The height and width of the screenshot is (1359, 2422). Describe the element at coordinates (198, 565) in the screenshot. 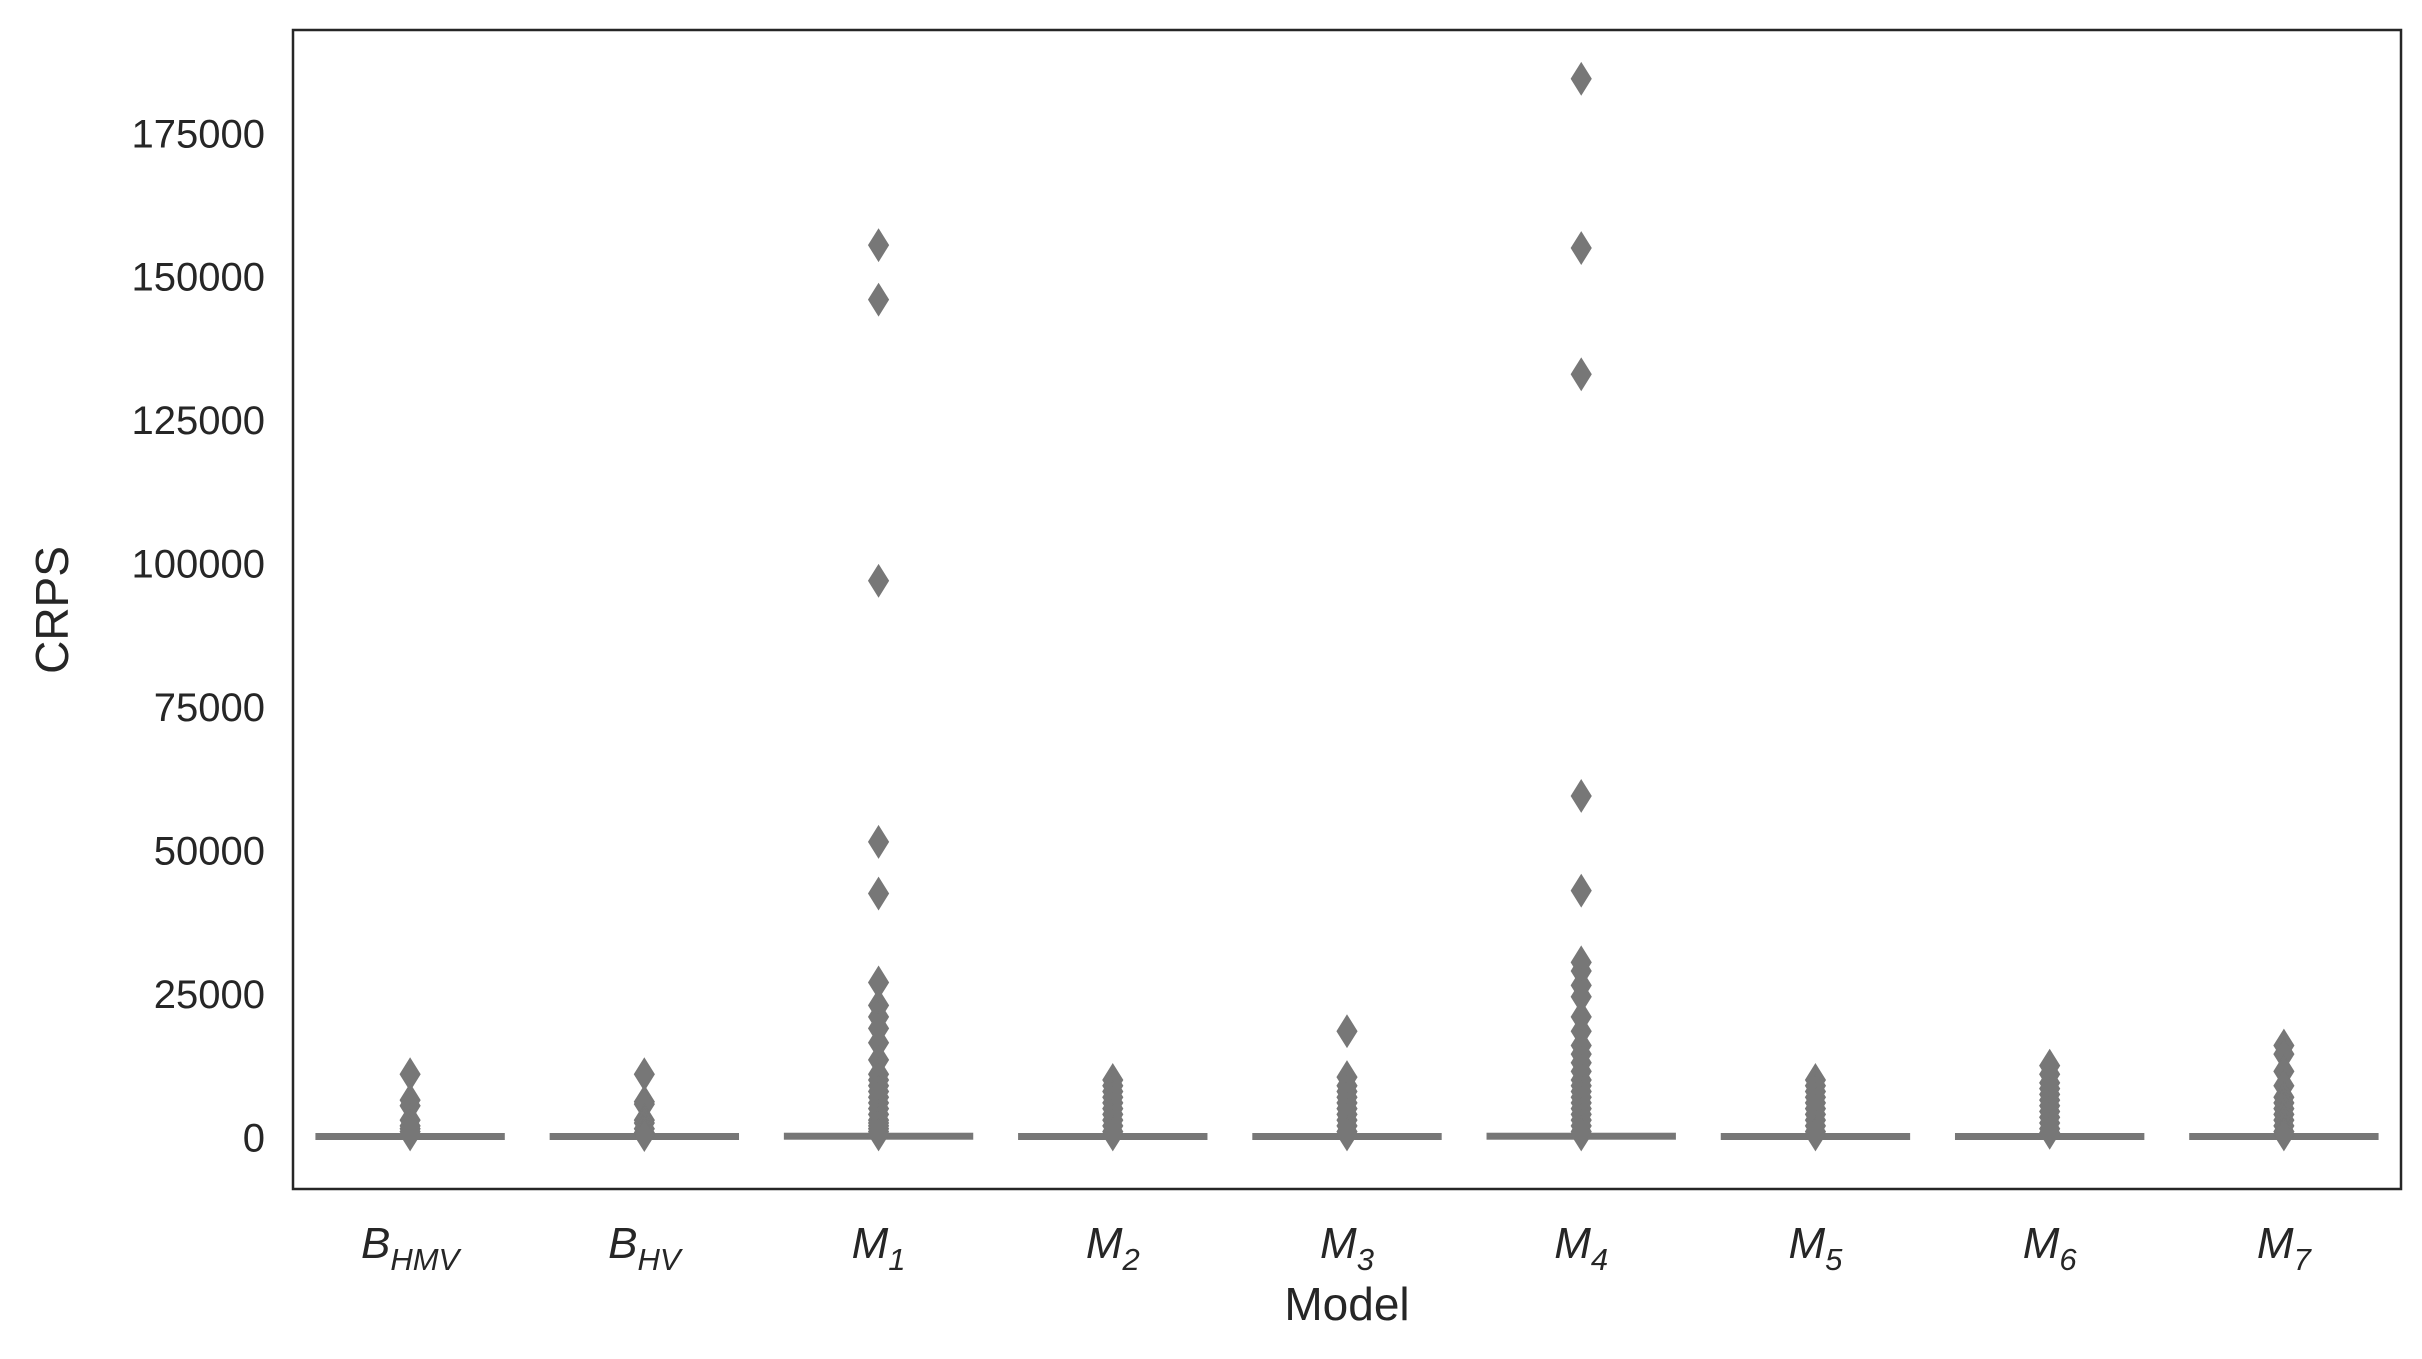

I see `y-tick-label: 100000` at that location.